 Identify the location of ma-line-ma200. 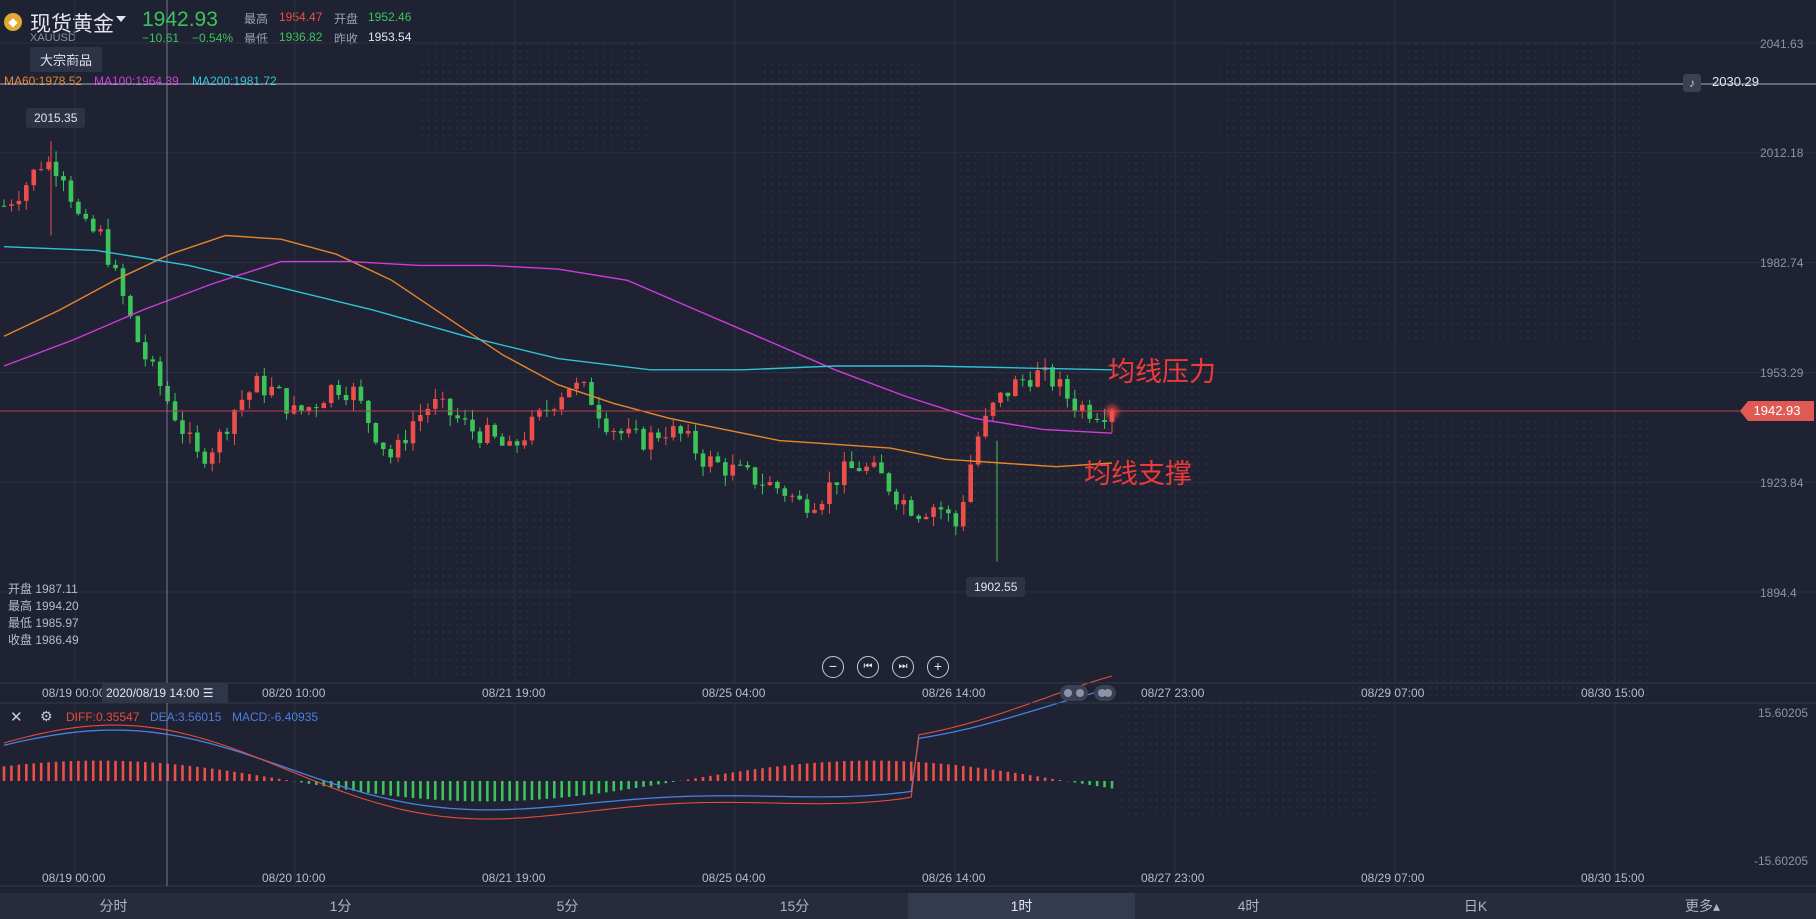
(558, 308).